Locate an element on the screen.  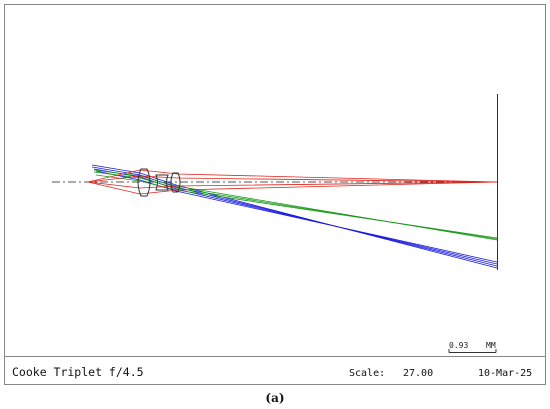
scale-value: 27.00 is located at coordinates (418, 373).